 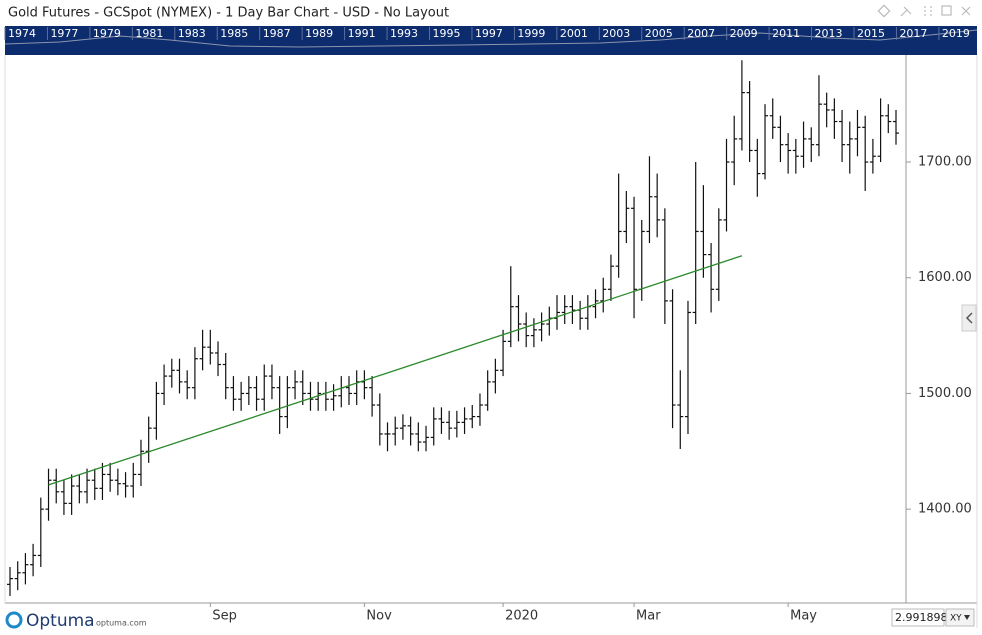 What do you see at coordinates (945, 162) in the screenshot?
I see `y-tick-label: 1700.00` at bounding box center [945, 162].